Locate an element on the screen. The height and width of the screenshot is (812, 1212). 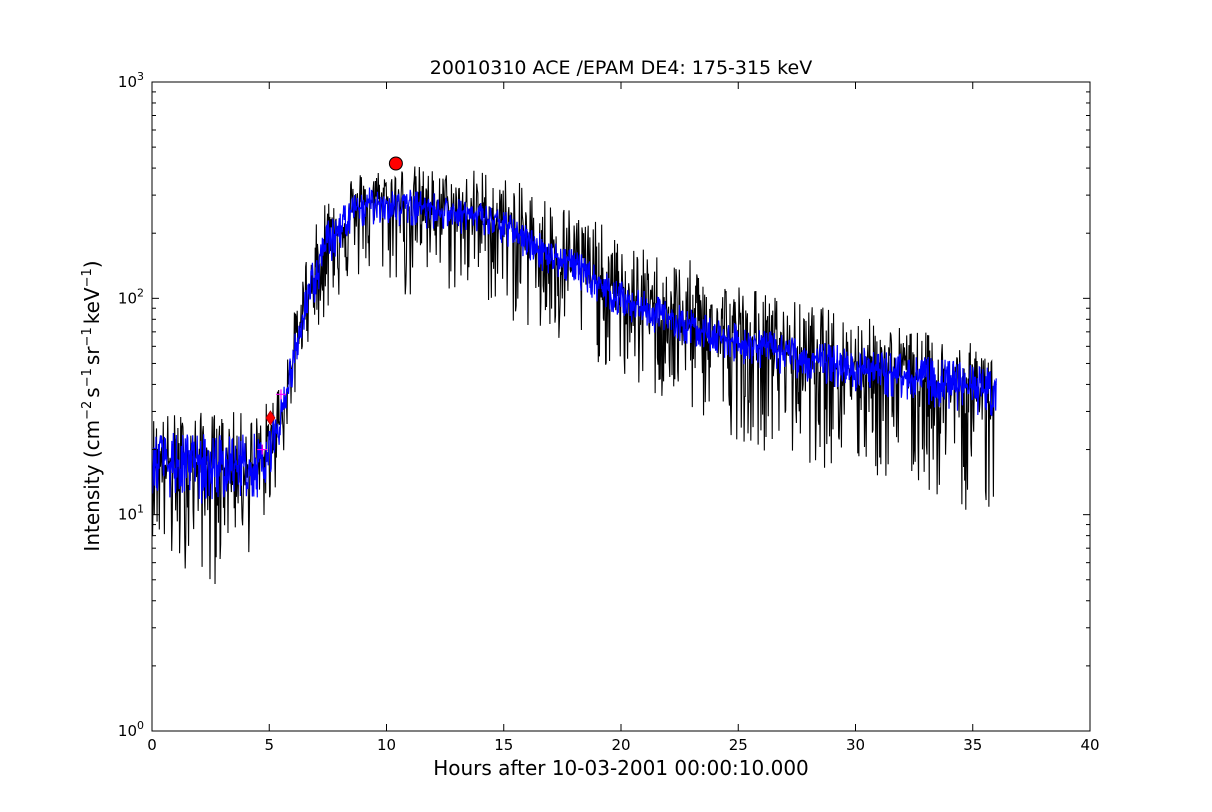
y-tick-label: 10³ is located at coordinates (131, 80).